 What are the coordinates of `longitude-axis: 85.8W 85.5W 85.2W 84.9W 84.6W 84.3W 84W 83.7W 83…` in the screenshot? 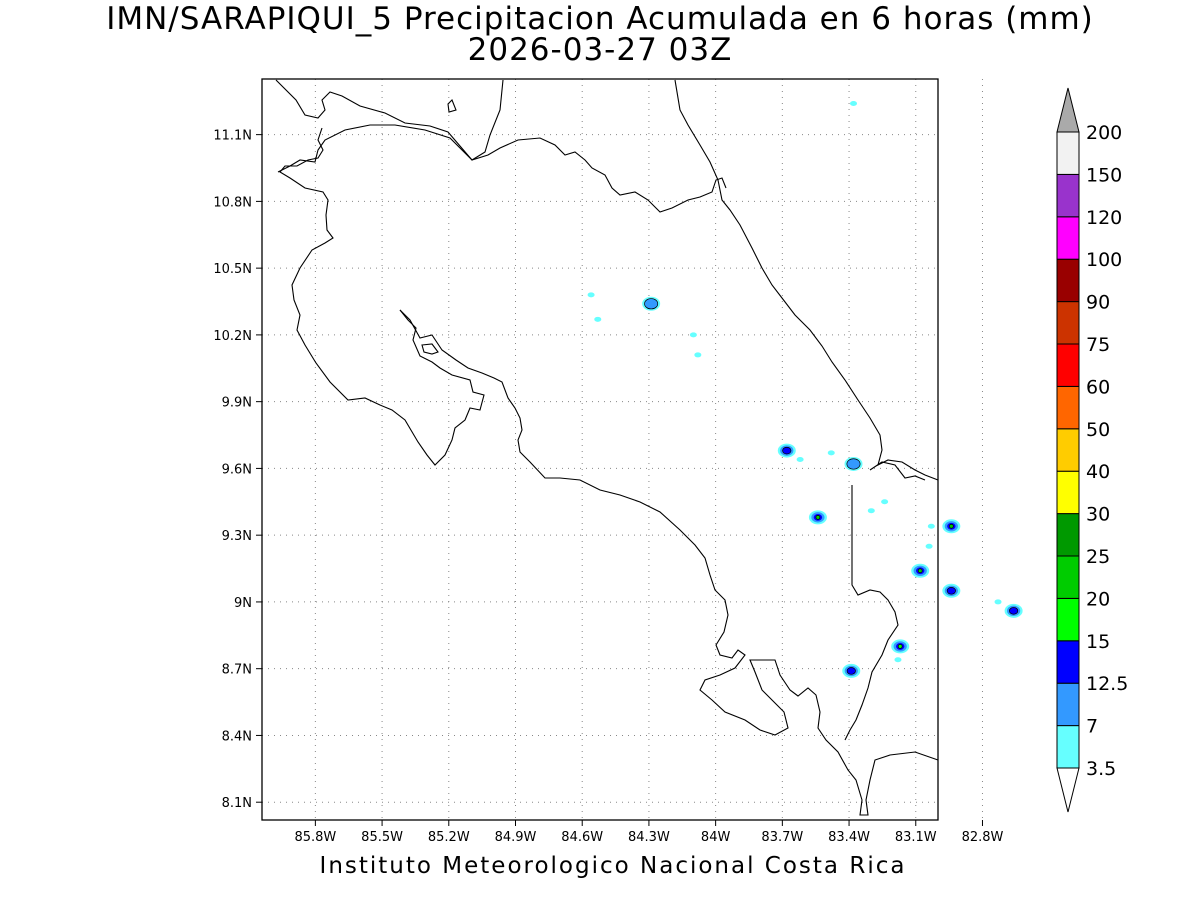 It's located at (649, 832).